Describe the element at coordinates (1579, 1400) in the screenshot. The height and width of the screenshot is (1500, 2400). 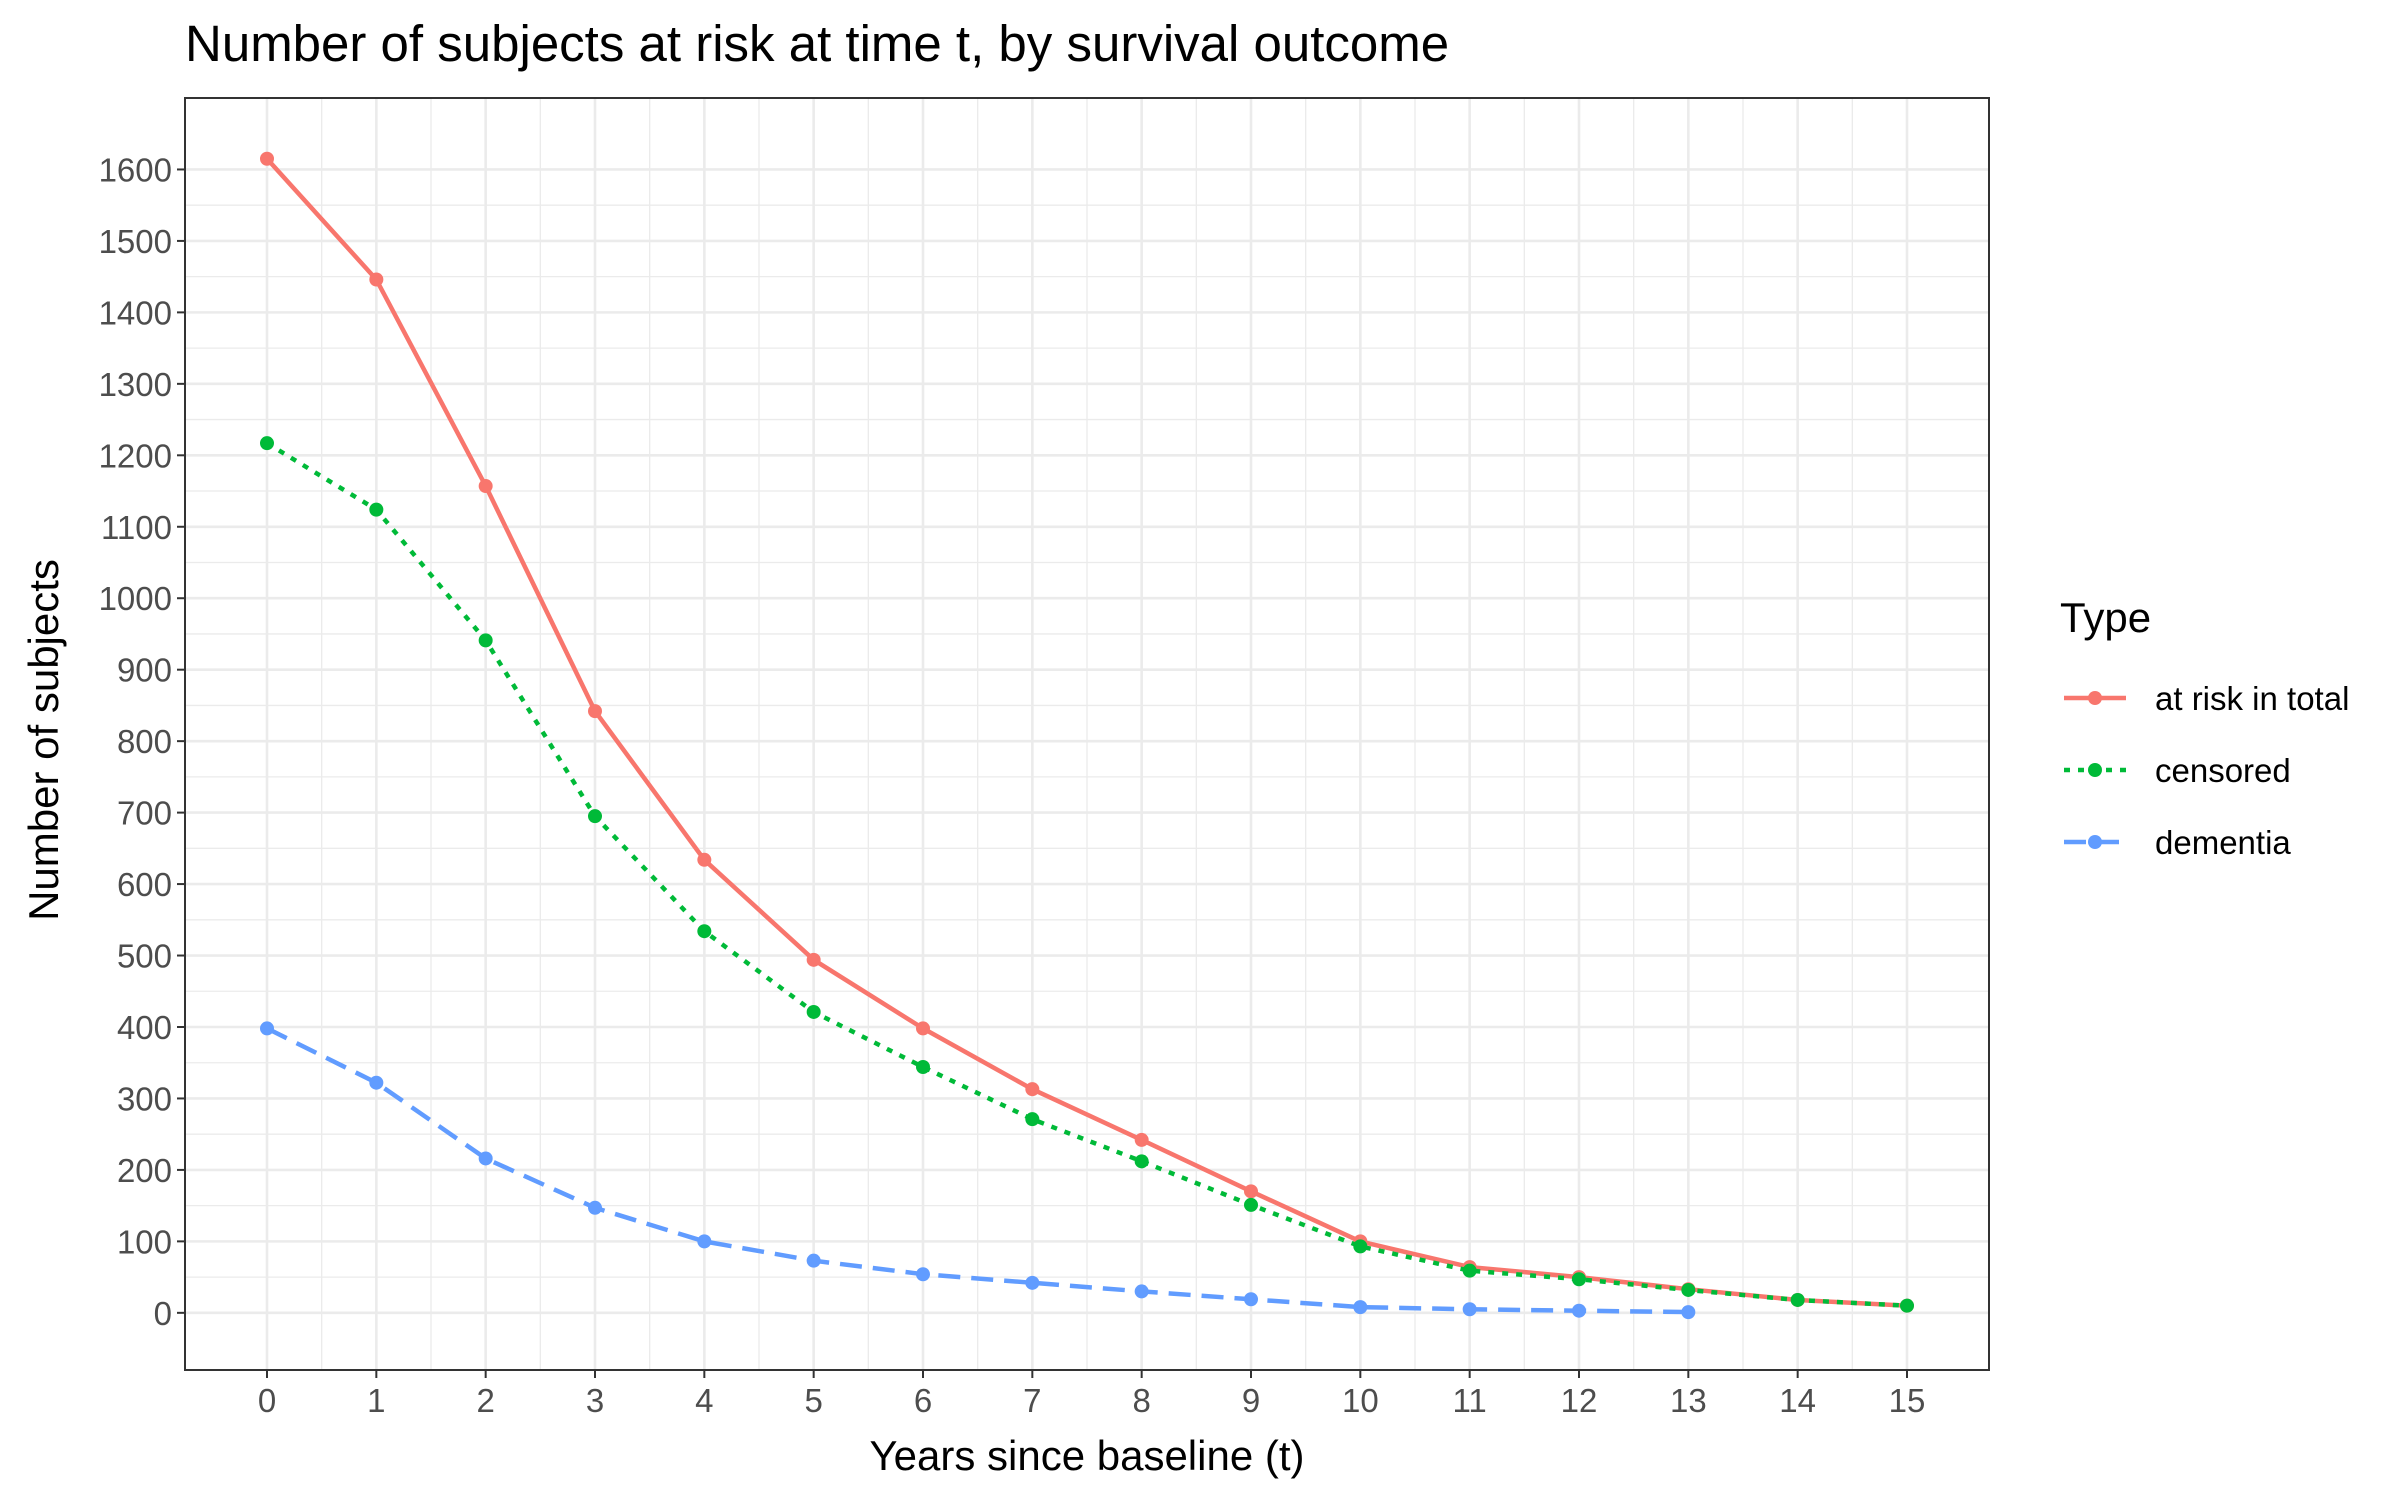
I see `x-tick-label: 12` at that location.